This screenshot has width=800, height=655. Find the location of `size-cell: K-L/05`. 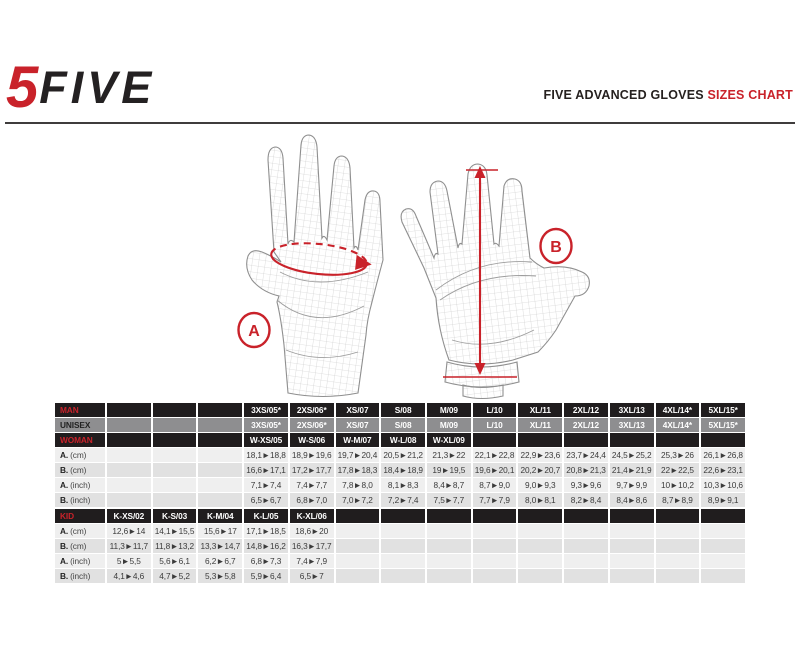

size-cell: K-L/05 is located at coordinates (266, 516).